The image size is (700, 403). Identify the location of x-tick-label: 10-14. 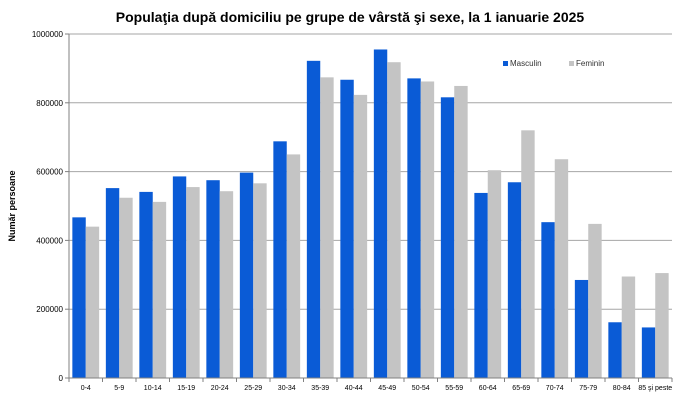
(153, 388).